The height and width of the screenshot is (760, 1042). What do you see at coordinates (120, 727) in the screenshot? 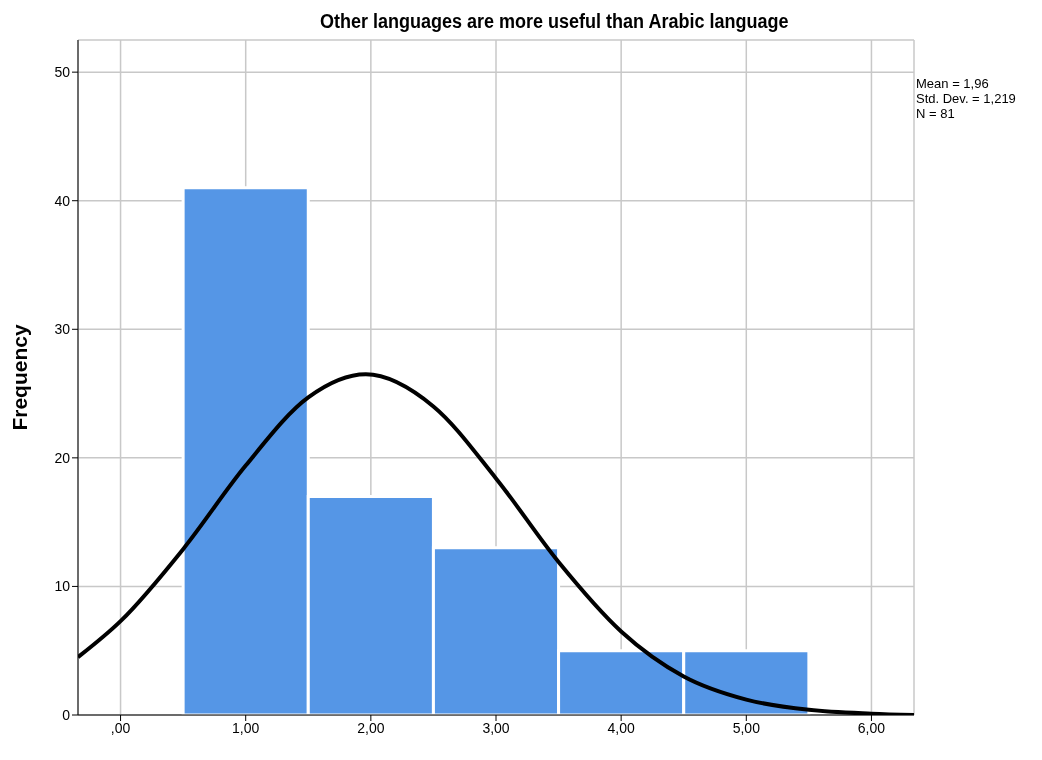
I see `x-tick-label: ,00` at bounding box center [120, 727].